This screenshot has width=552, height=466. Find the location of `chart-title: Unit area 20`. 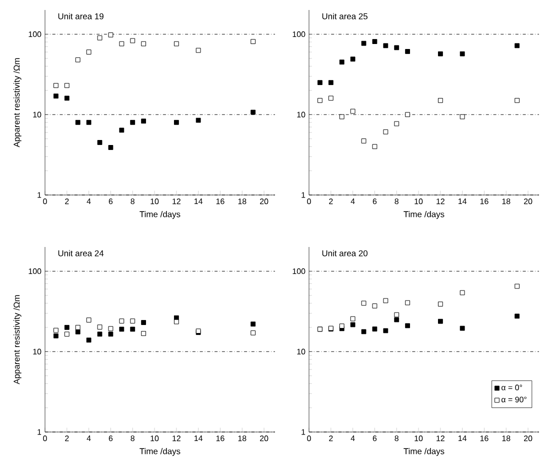

chart-title: Unit area 20 is located at coordinates (345, 253).